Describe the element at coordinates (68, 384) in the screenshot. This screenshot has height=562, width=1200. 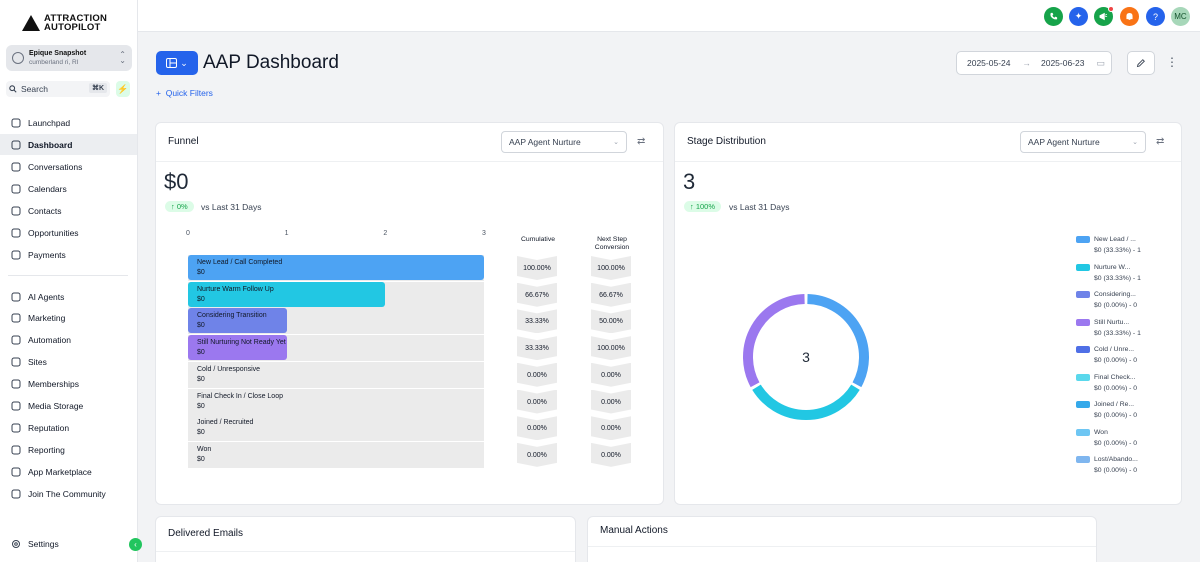
I see `sidebar-item-memberships: Memberships` at that location.